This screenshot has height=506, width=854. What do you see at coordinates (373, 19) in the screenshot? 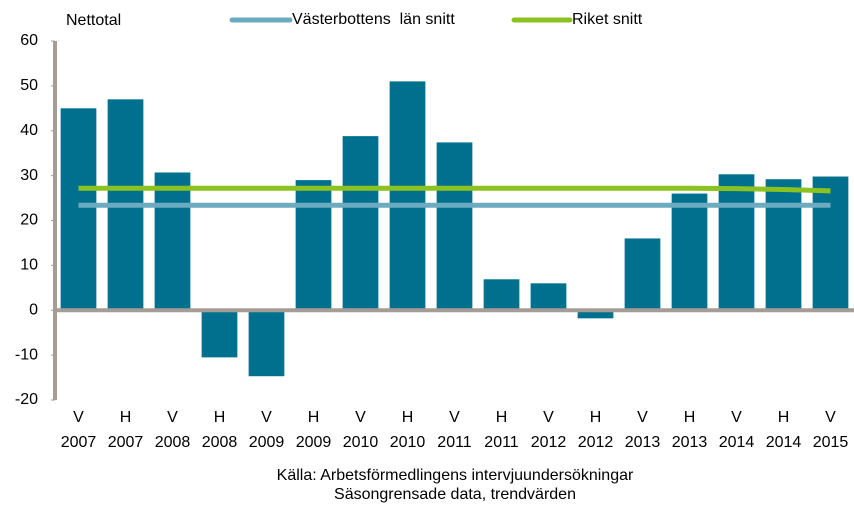
I see `legend-label: Västerbottens län snitt` at bounding box center [373, 19].